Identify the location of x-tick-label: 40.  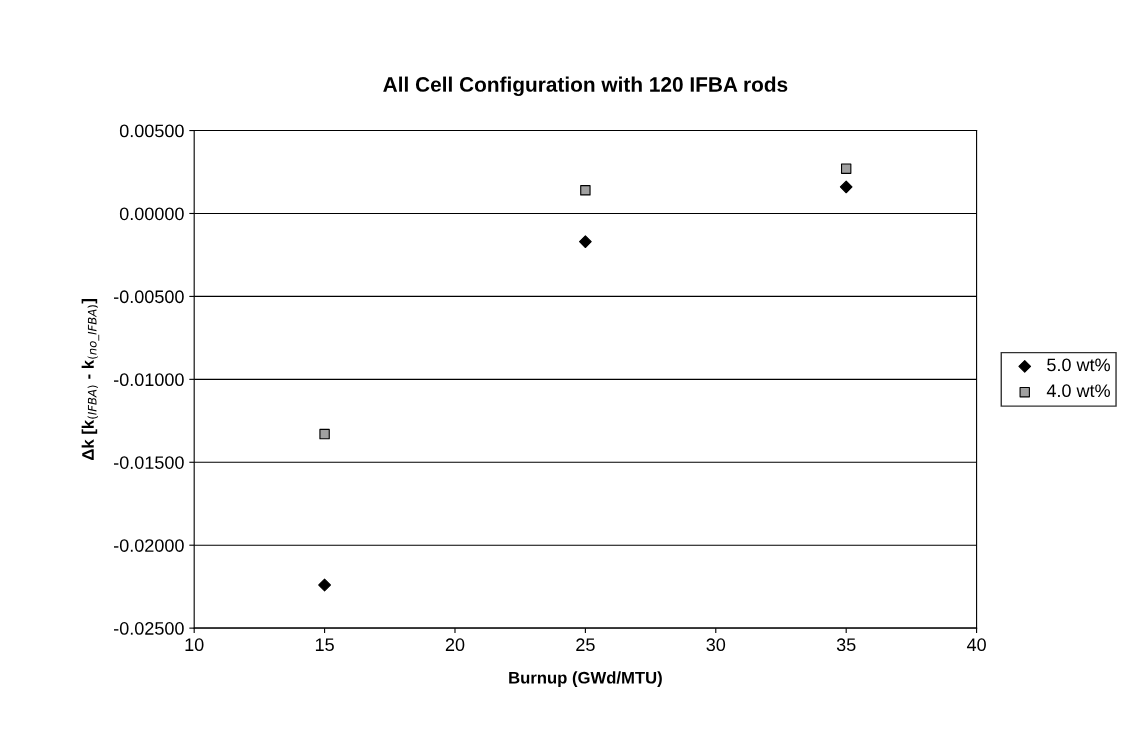
(976, 645).